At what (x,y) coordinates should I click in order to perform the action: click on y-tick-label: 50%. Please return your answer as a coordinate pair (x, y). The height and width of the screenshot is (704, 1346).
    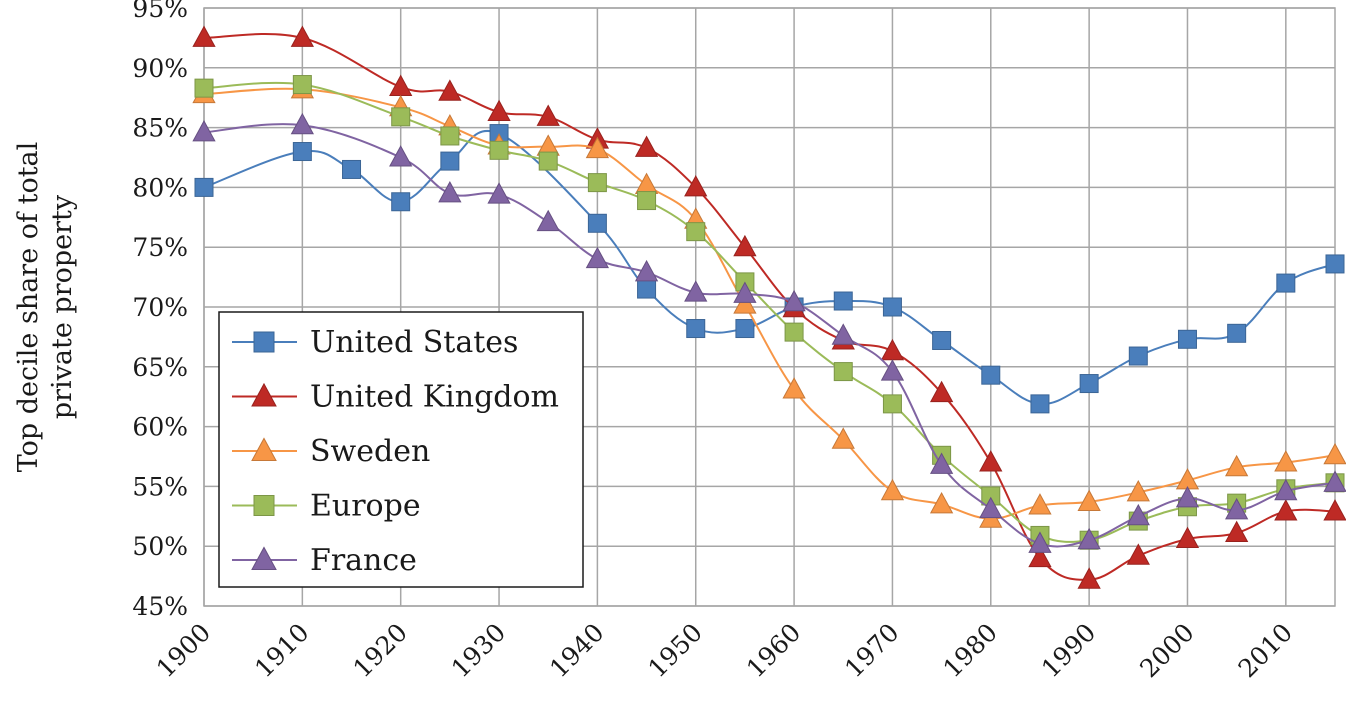
    Looking at the image, I should click on (160, 546).